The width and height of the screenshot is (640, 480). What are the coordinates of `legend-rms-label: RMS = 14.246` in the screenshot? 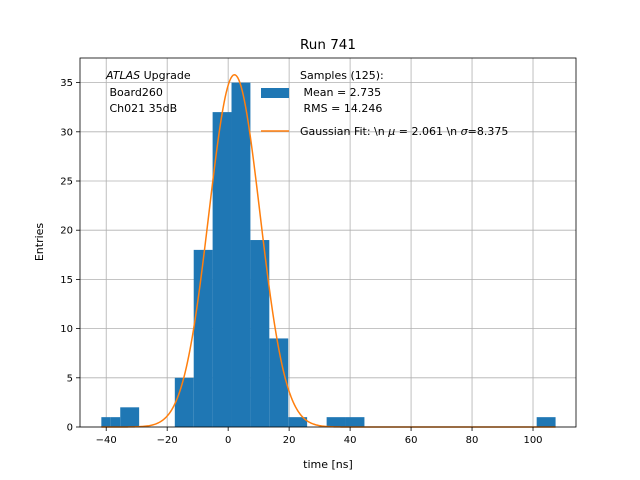 It's located at (341, 108).